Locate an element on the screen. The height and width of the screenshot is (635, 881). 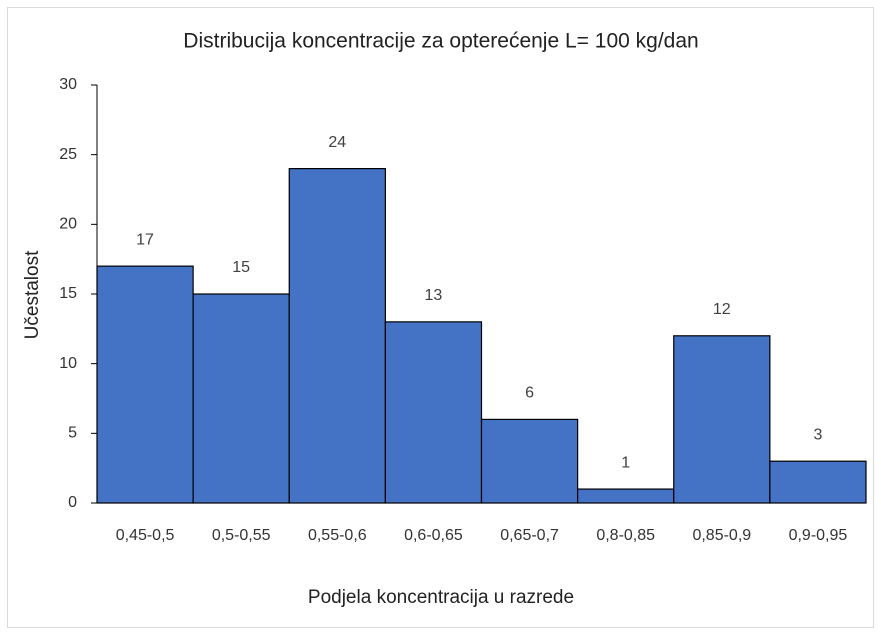
data-label: 13 is located at coordinates (434, 295).